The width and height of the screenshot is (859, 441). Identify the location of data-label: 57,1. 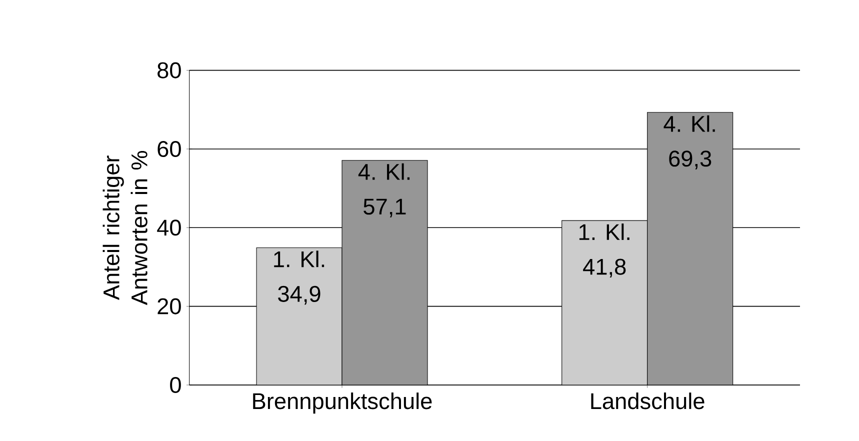
(385, 208).